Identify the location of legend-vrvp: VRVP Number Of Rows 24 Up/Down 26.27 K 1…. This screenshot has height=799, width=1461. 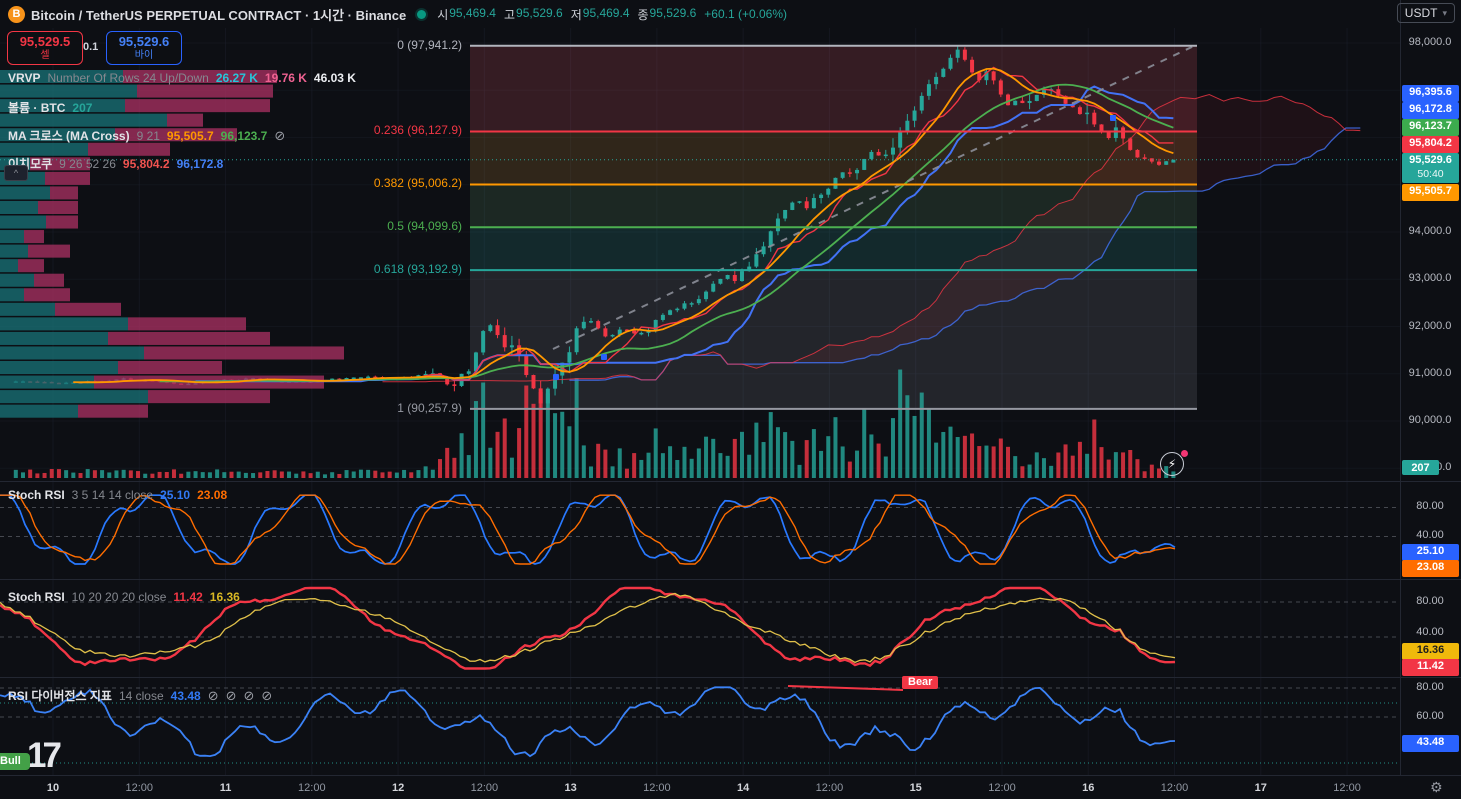
(182, 78).